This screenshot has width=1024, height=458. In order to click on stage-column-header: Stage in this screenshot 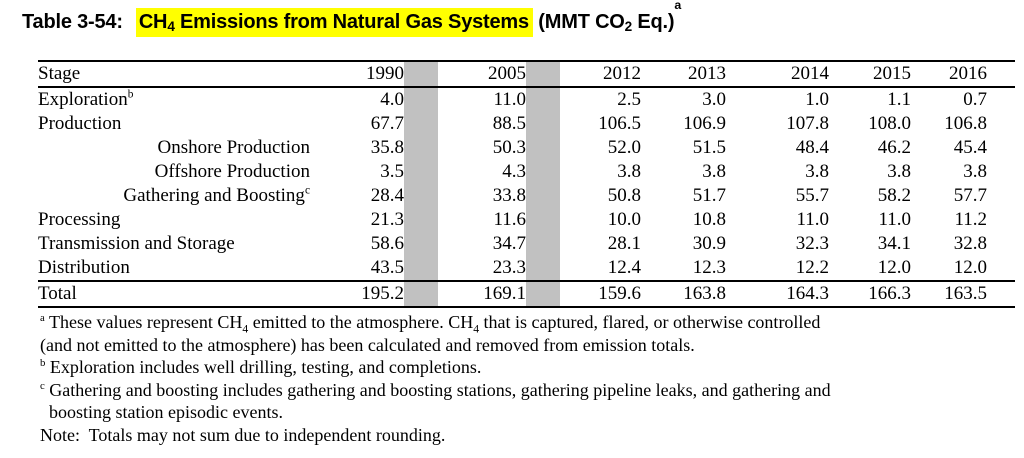, I will do `click(59, 73)`.